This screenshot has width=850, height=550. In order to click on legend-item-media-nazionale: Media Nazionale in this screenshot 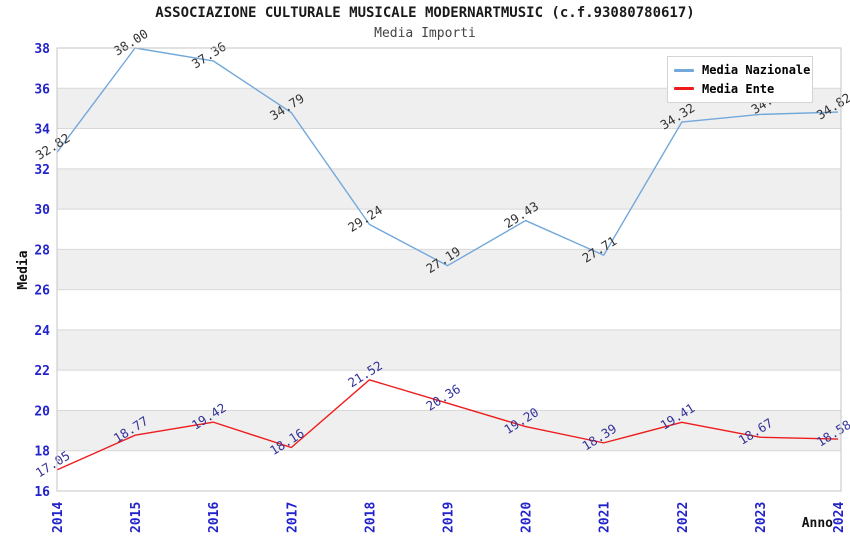, I will do `click(742, 70)`.